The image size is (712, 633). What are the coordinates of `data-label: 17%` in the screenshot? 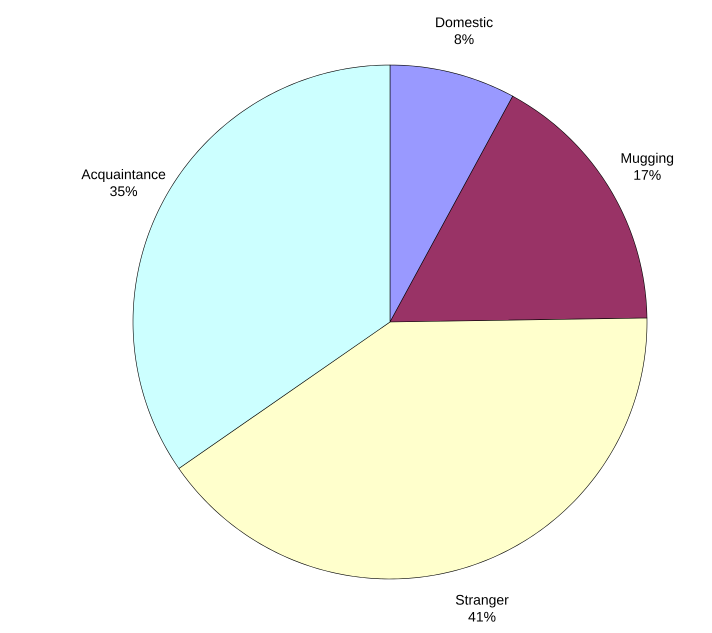 It's located at (647, 175).